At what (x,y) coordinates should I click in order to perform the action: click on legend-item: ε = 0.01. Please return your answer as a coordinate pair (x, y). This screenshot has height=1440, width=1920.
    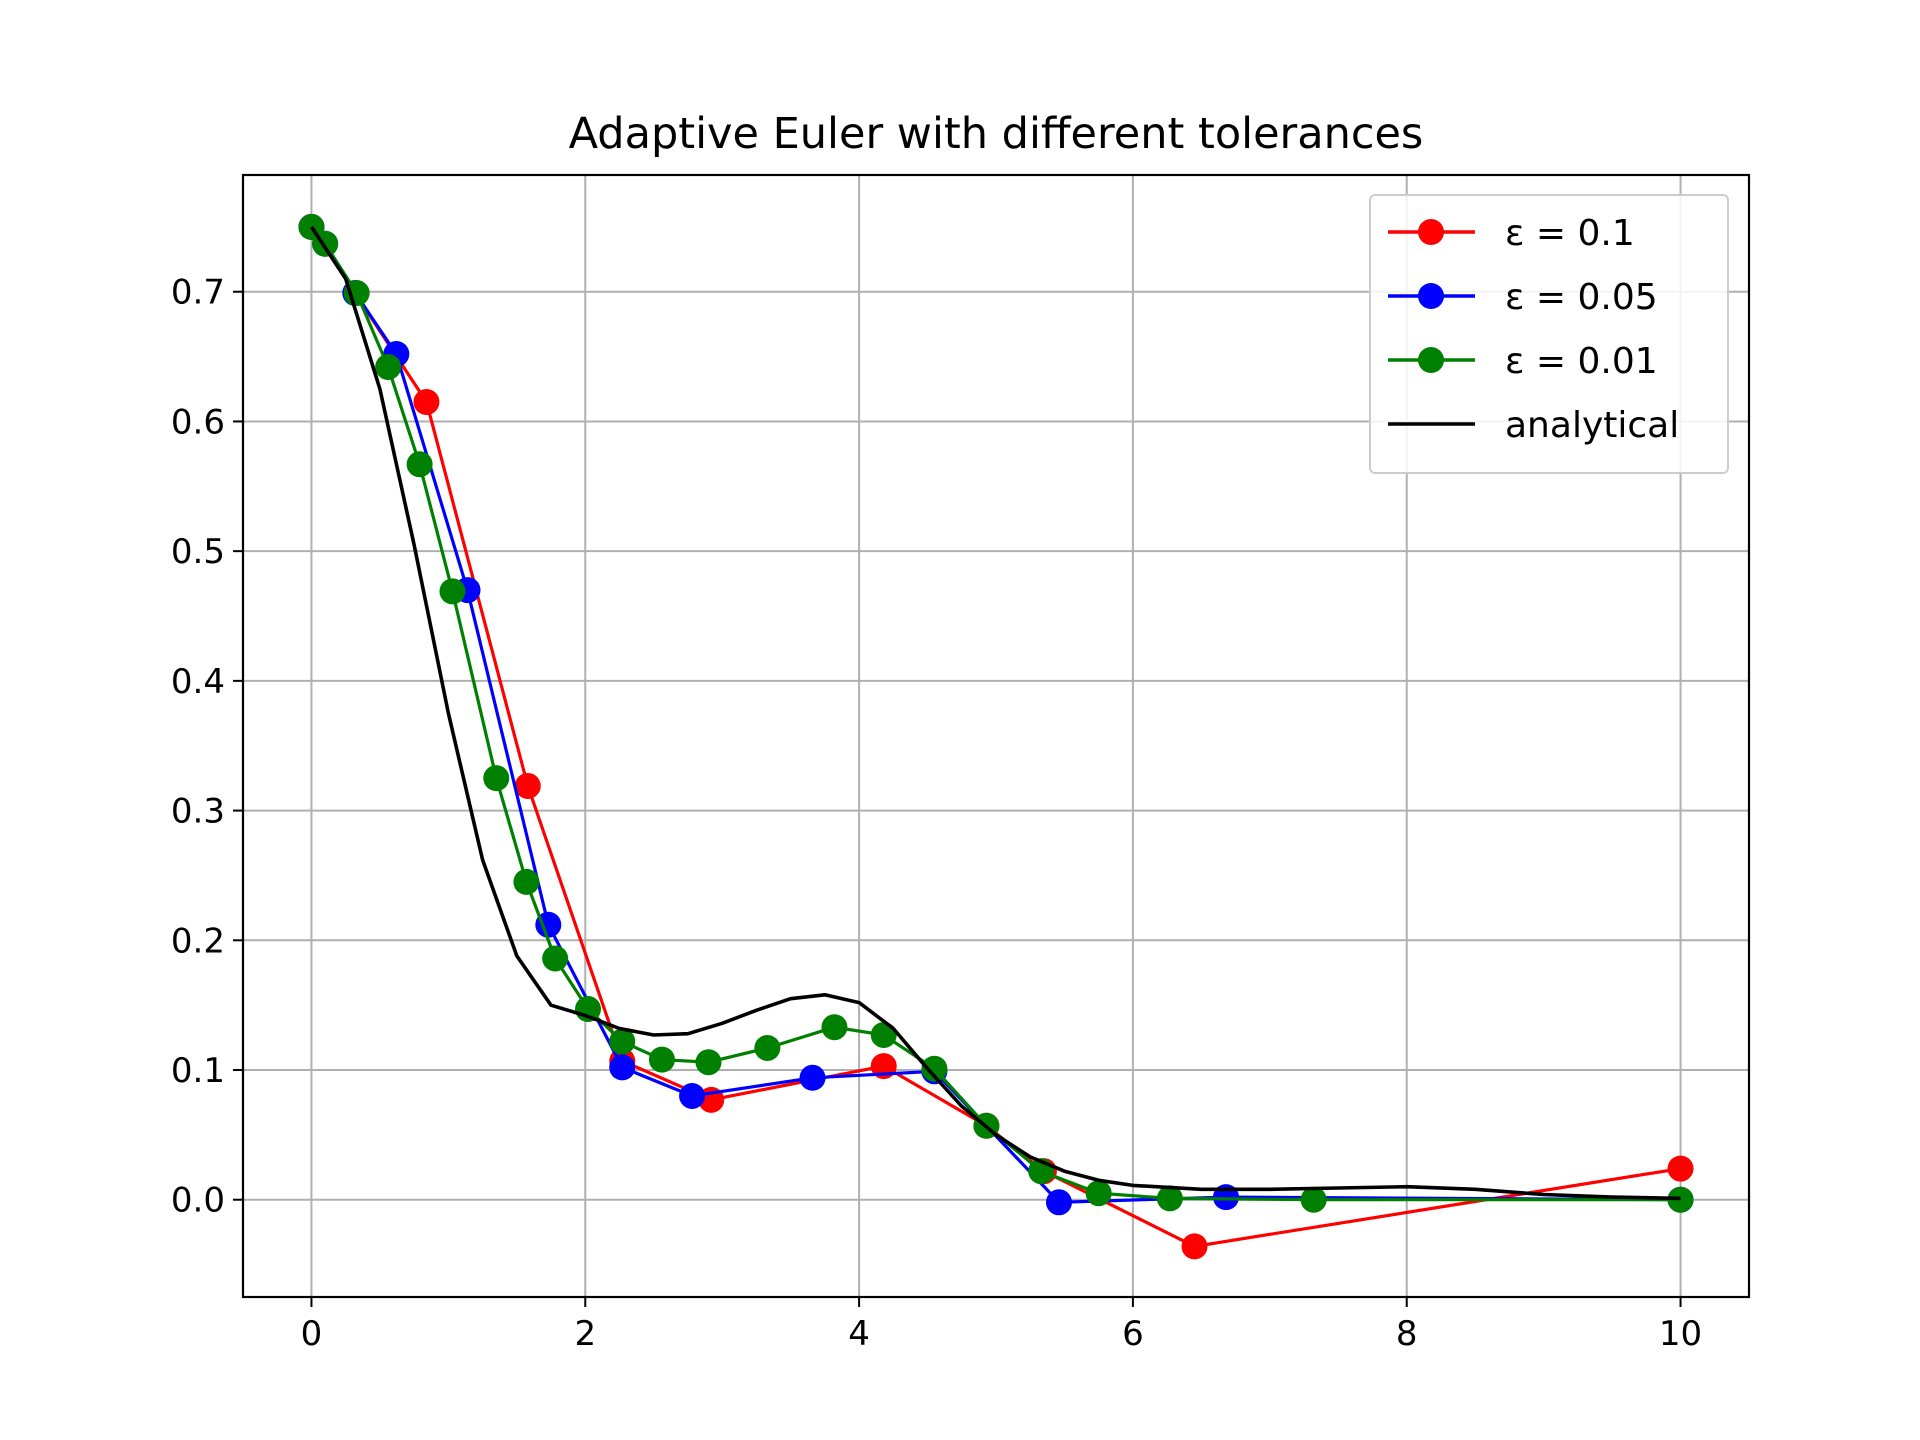
    Looking at the image, I should click on (1523, 361).